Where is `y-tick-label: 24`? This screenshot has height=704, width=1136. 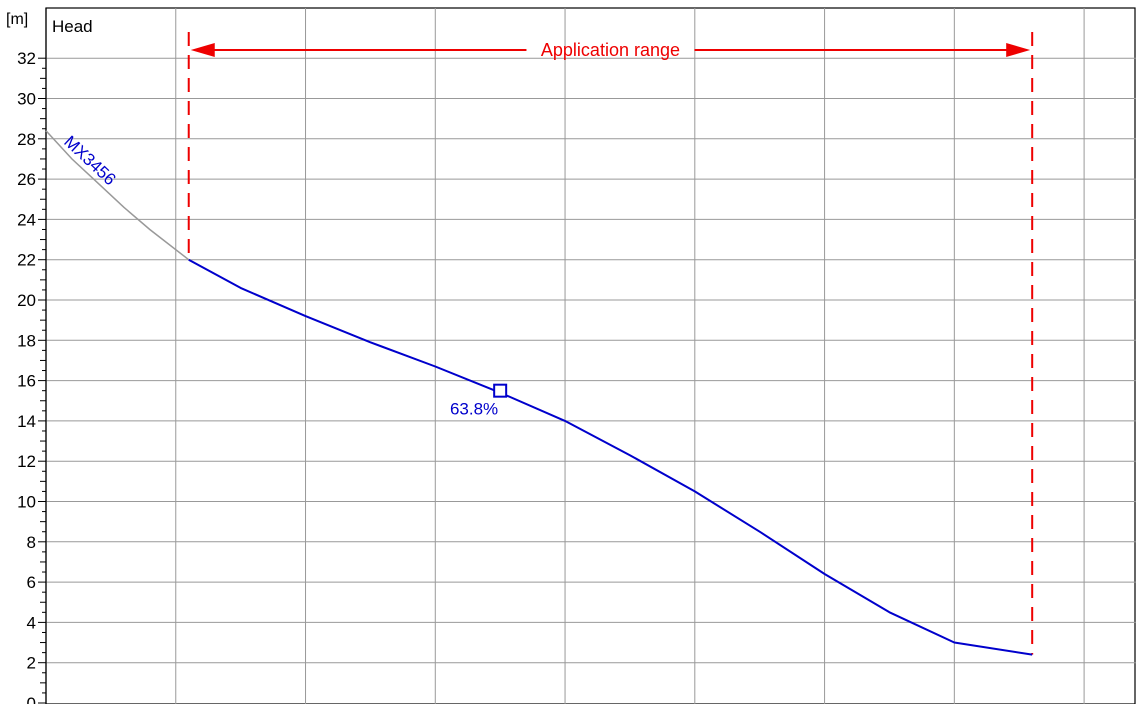
y-tick-label: 24 is located at coordinates (26, 219).